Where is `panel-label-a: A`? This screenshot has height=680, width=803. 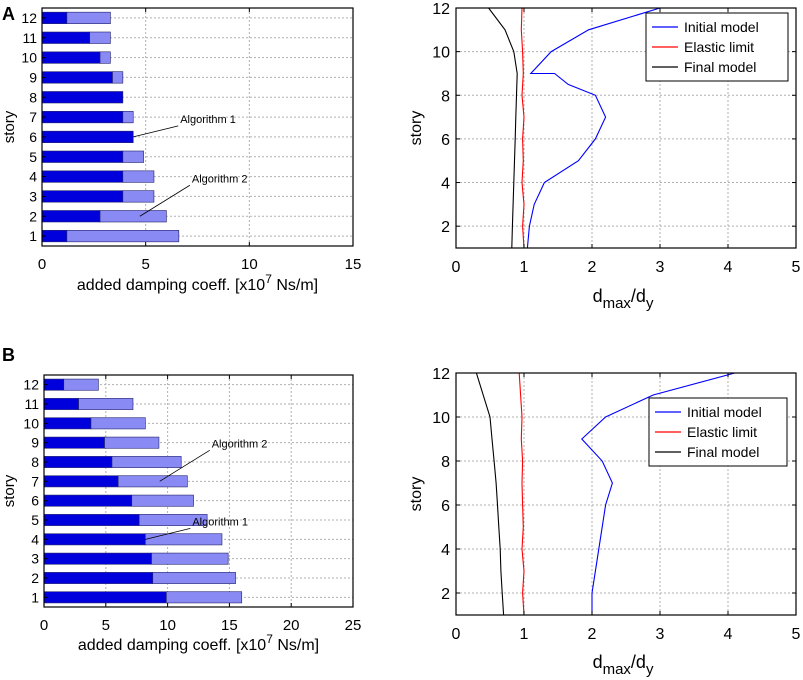
panel-label-a: A is located at coordinates (8, 14).